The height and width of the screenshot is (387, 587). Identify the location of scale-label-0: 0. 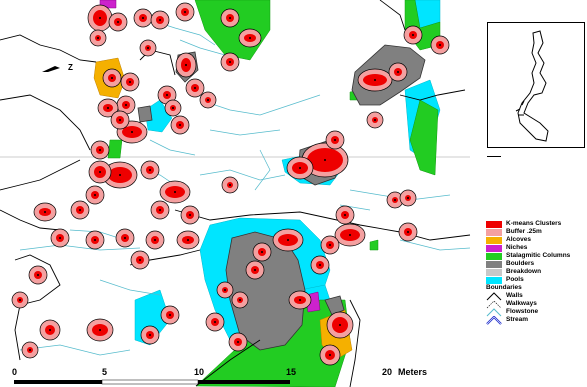
(15, 372).